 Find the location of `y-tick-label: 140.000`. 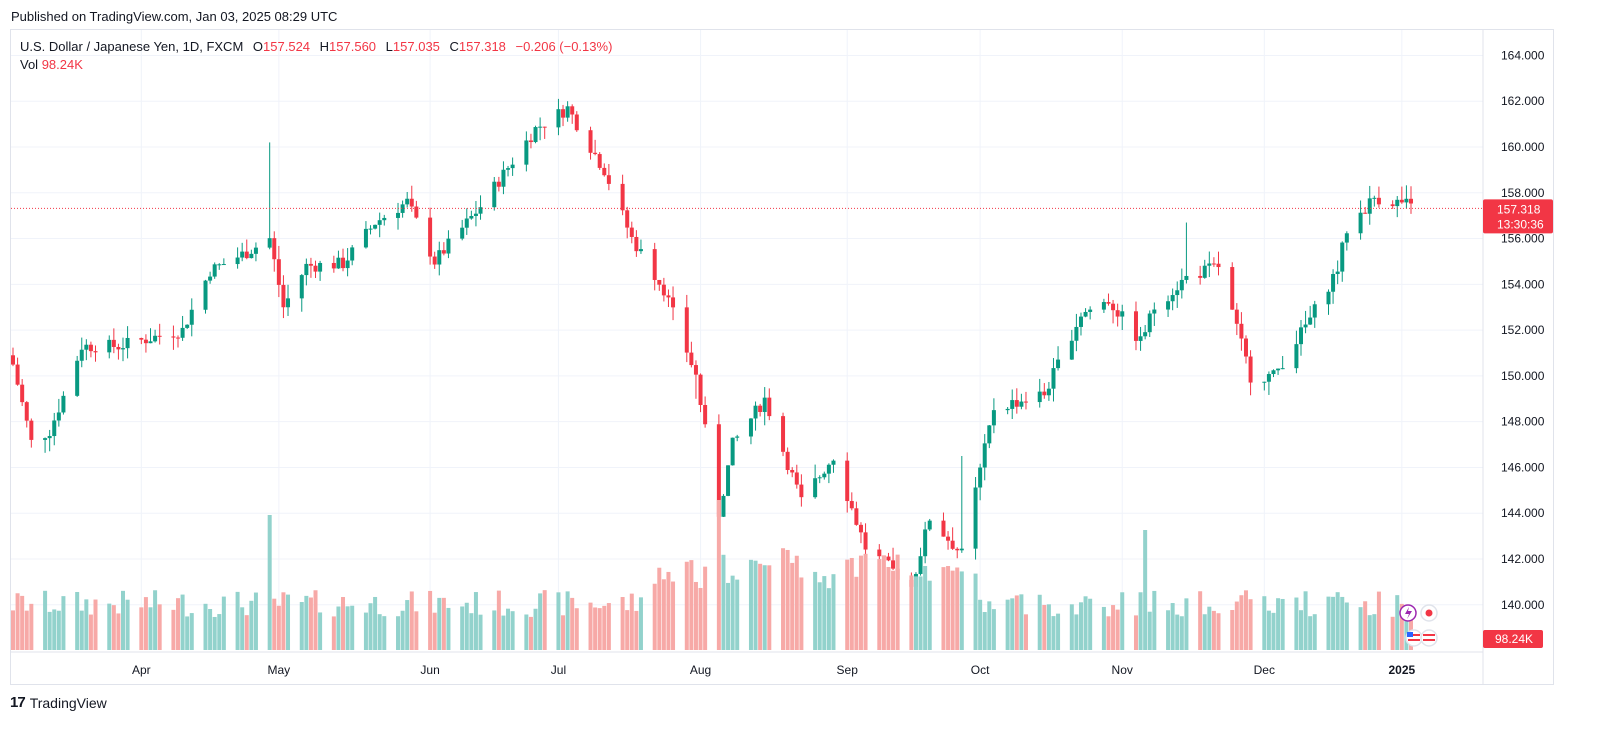

y-tick-label: 140.000 is located at coordinates (1523, 605).